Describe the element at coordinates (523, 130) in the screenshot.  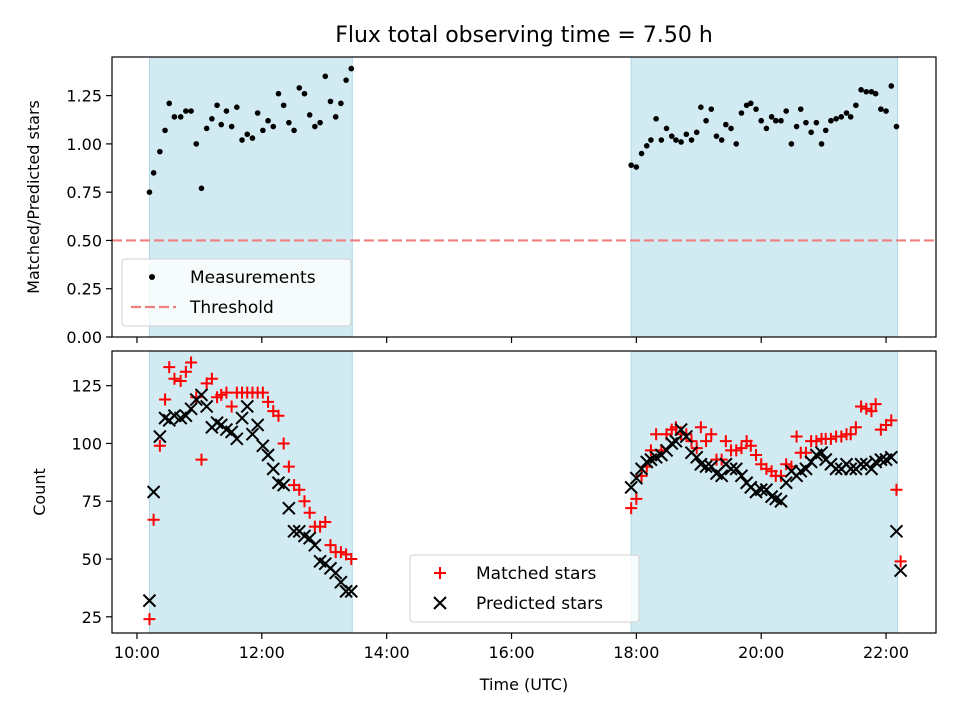
I see `top-points` at that location.